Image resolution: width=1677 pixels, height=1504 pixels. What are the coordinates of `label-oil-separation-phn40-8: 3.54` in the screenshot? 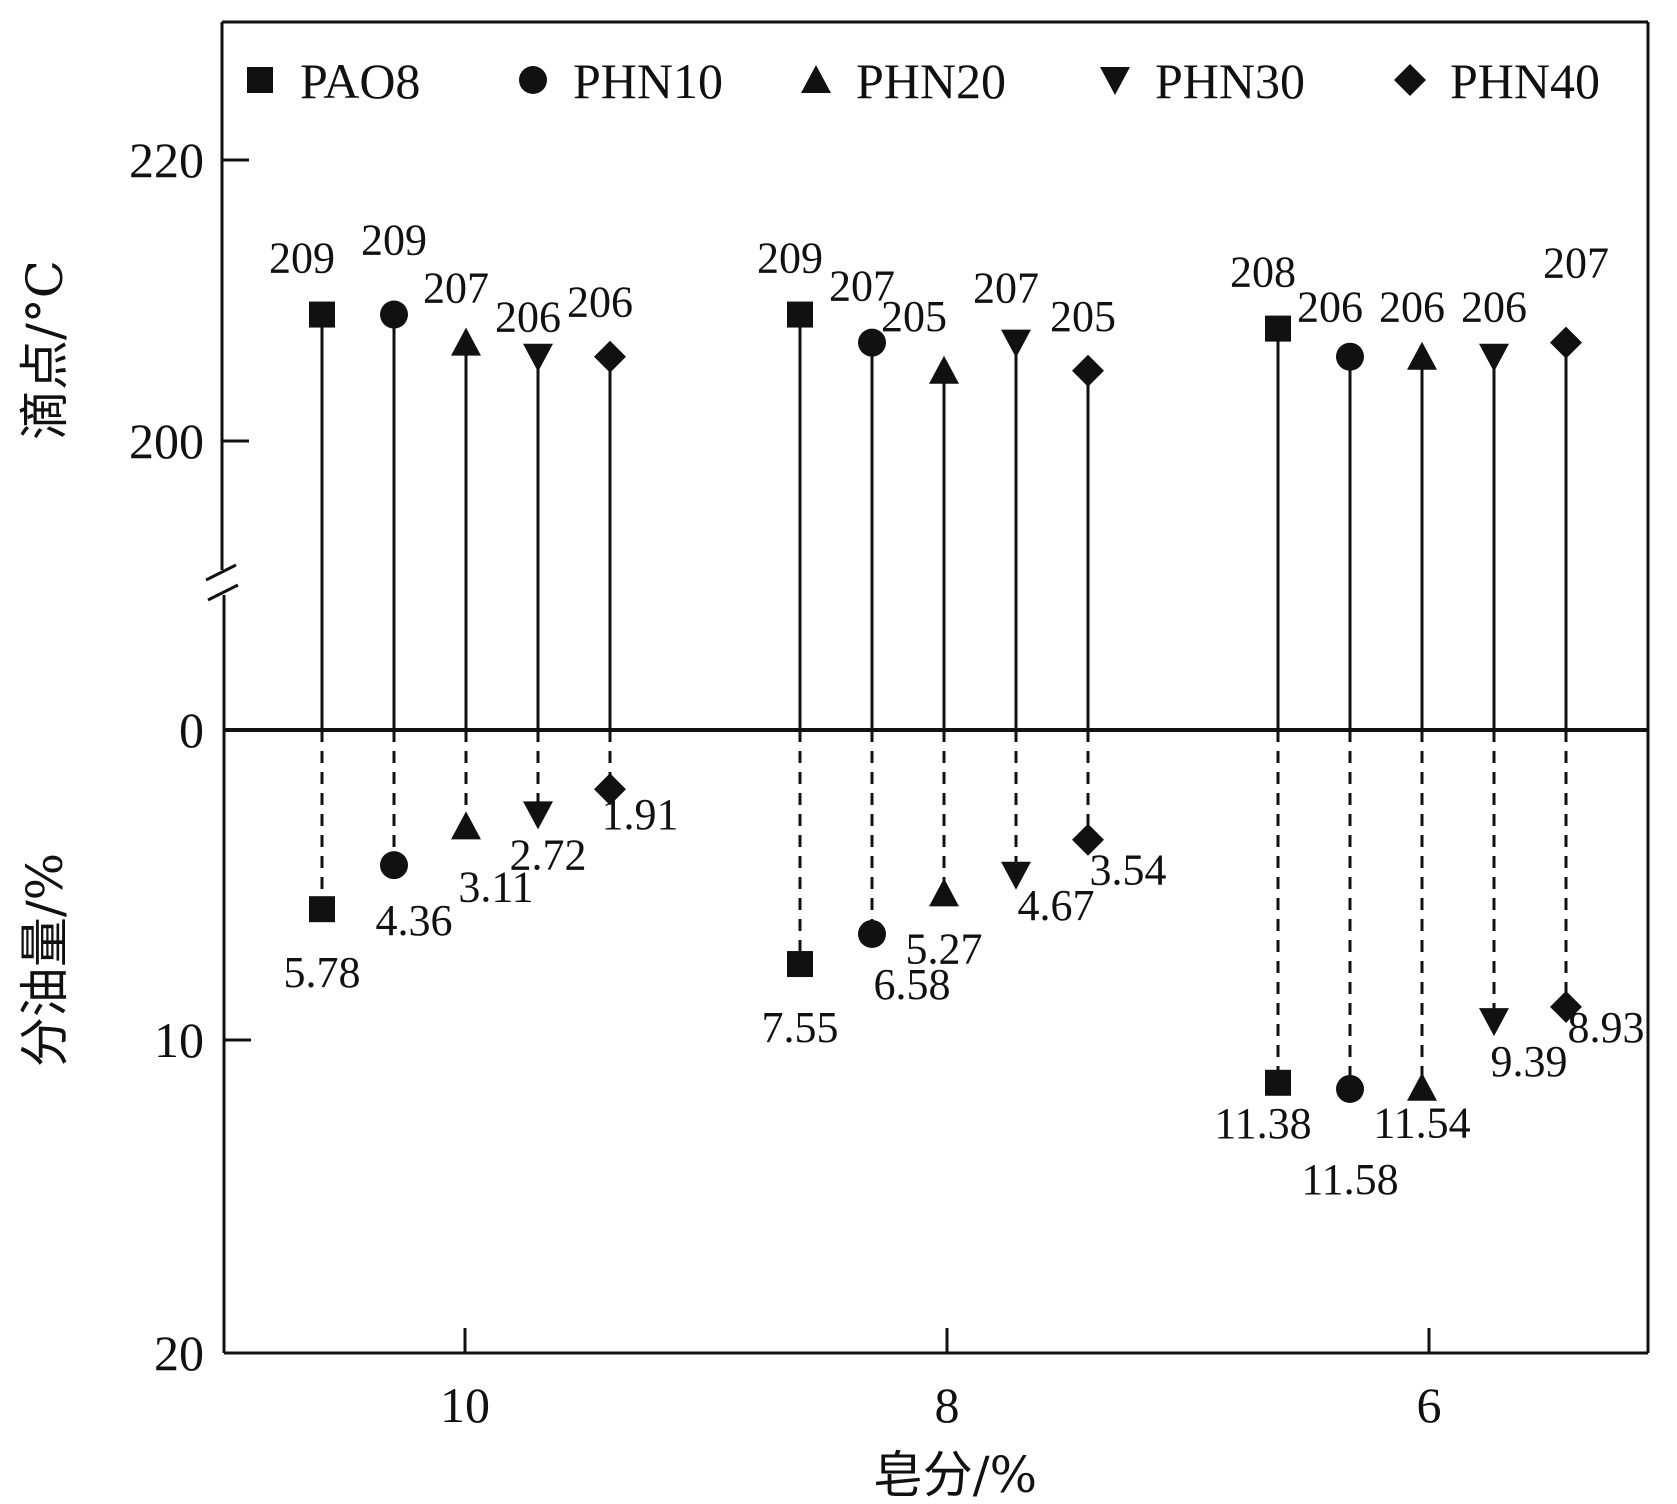 It's located at (1128, 870).